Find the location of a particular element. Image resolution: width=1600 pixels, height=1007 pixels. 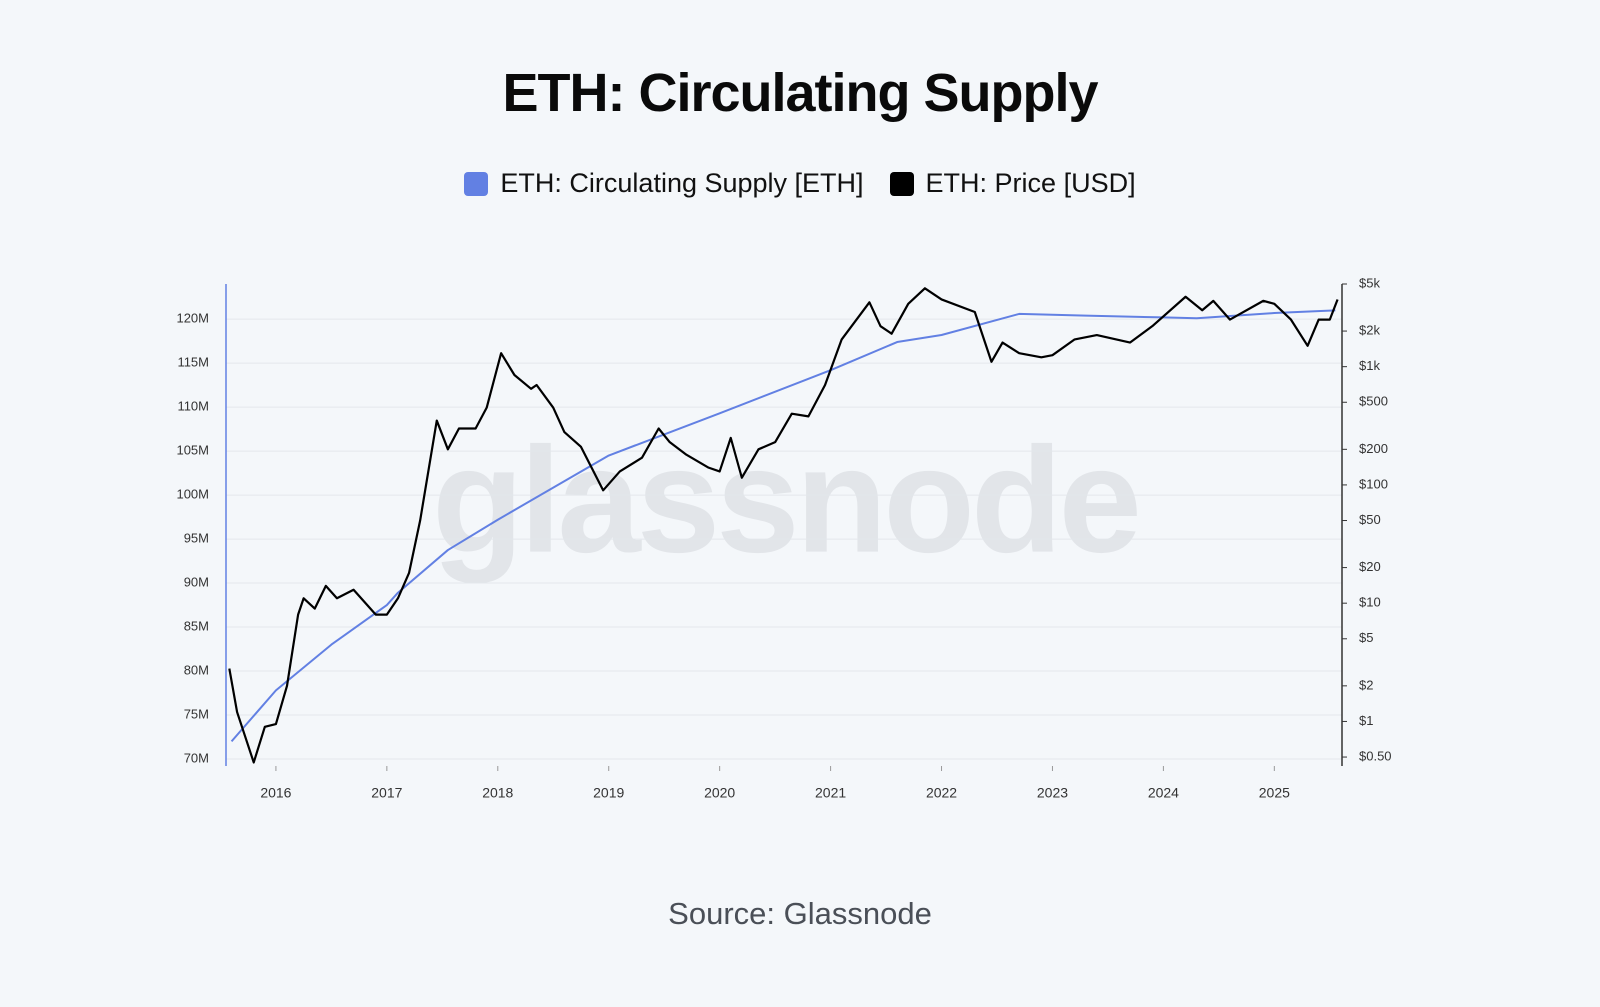

source-note: Source: Glassnode is located at coordinates (800, 913).